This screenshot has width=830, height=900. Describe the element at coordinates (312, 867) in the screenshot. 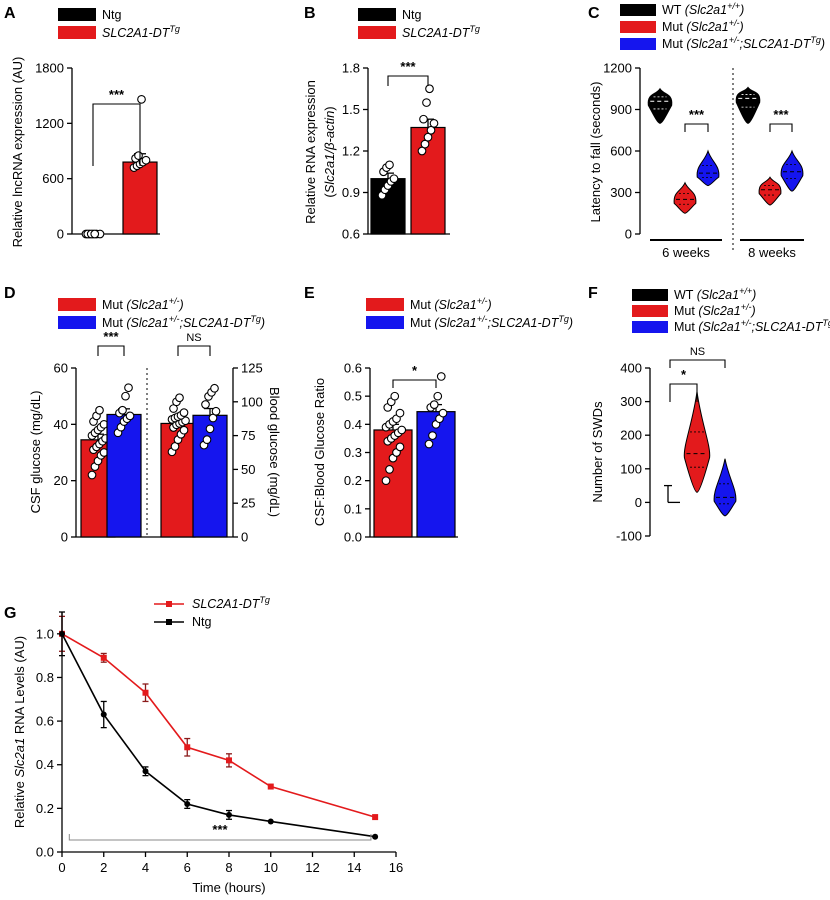

I see `x-axis-tick-label: 12` at that location.